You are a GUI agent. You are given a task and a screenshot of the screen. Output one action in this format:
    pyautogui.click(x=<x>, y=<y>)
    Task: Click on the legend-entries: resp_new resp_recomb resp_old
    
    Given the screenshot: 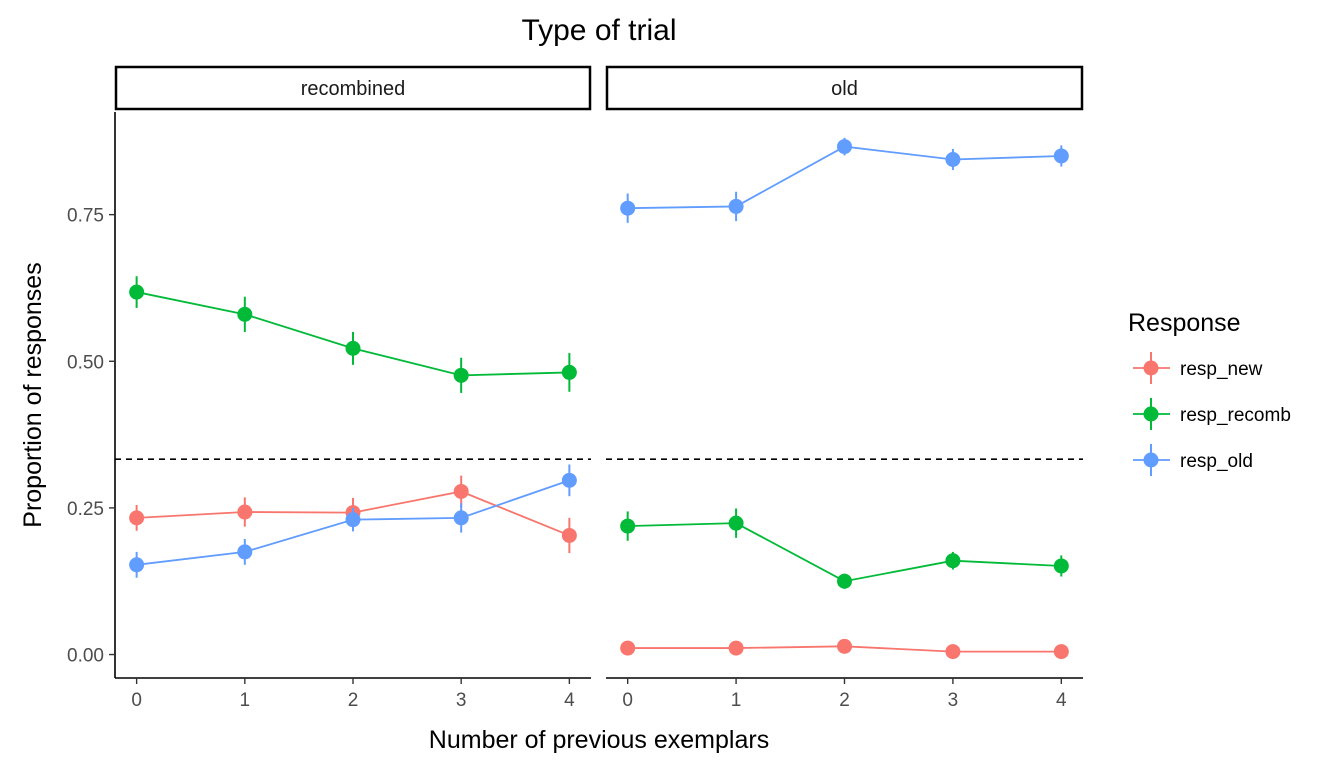 What is the action you would take?
    pyautogui.click(x=1212, y=414)
    